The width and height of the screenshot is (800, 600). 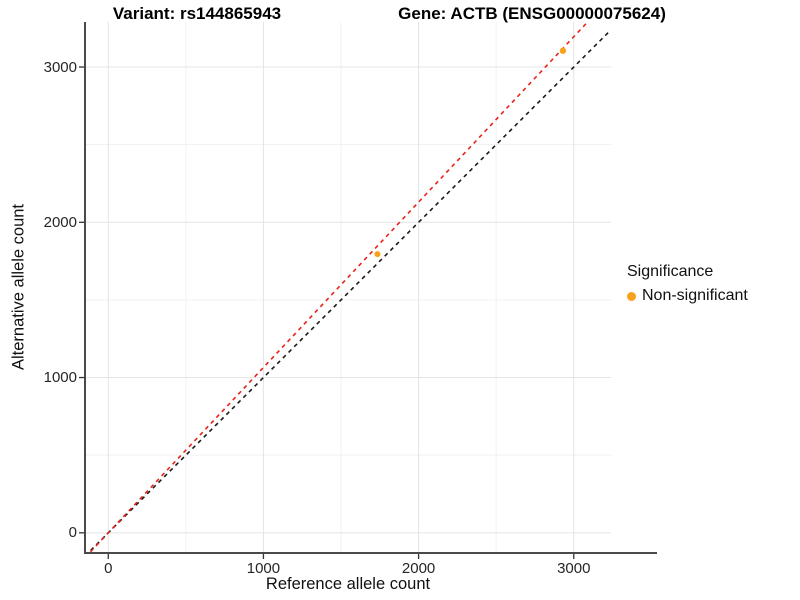 What do you see at coordinates (670, 271) in the screenshot?
I see `legend-title: Significance` at bounding box center [670, 271].